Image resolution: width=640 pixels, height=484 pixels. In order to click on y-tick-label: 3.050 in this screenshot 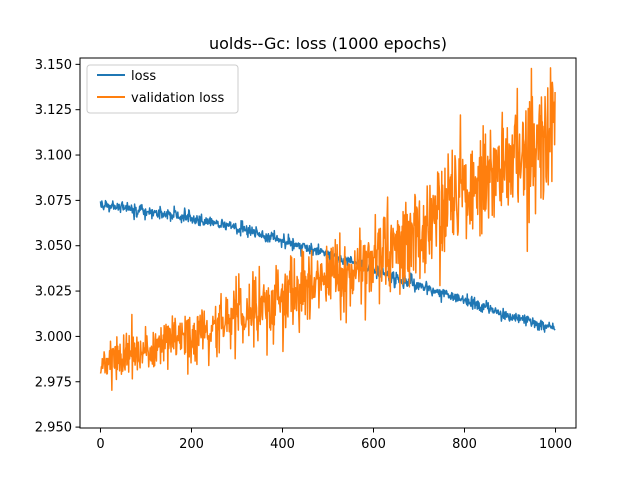, I will do `click(53, 246)`.